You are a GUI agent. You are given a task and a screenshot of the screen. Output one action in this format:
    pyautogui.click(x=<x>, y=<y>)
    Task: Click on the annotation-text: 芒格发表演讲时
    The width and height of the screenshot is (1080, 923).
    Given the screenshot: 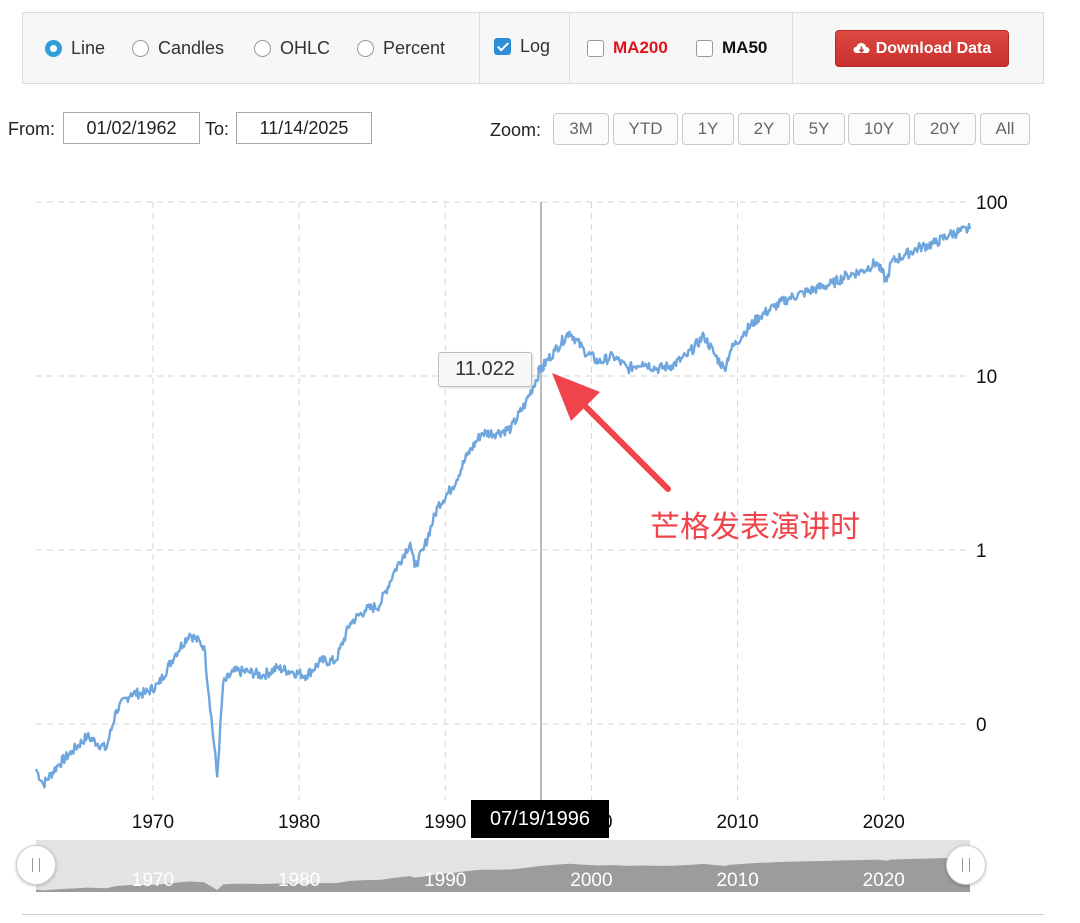 What is the action you would take?
    pyautogui.click(x=755, y=527)
    